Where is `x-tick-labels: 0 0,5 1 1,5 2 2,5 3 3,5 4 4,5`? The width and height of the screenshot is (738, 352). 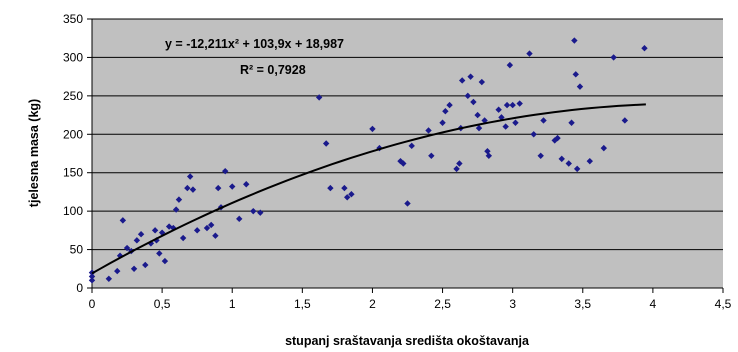 x-tick-labels: 0 0,5 1 1,5 2 2,5 3 3,5 4 4,5 is located at coordinates (410, 299).